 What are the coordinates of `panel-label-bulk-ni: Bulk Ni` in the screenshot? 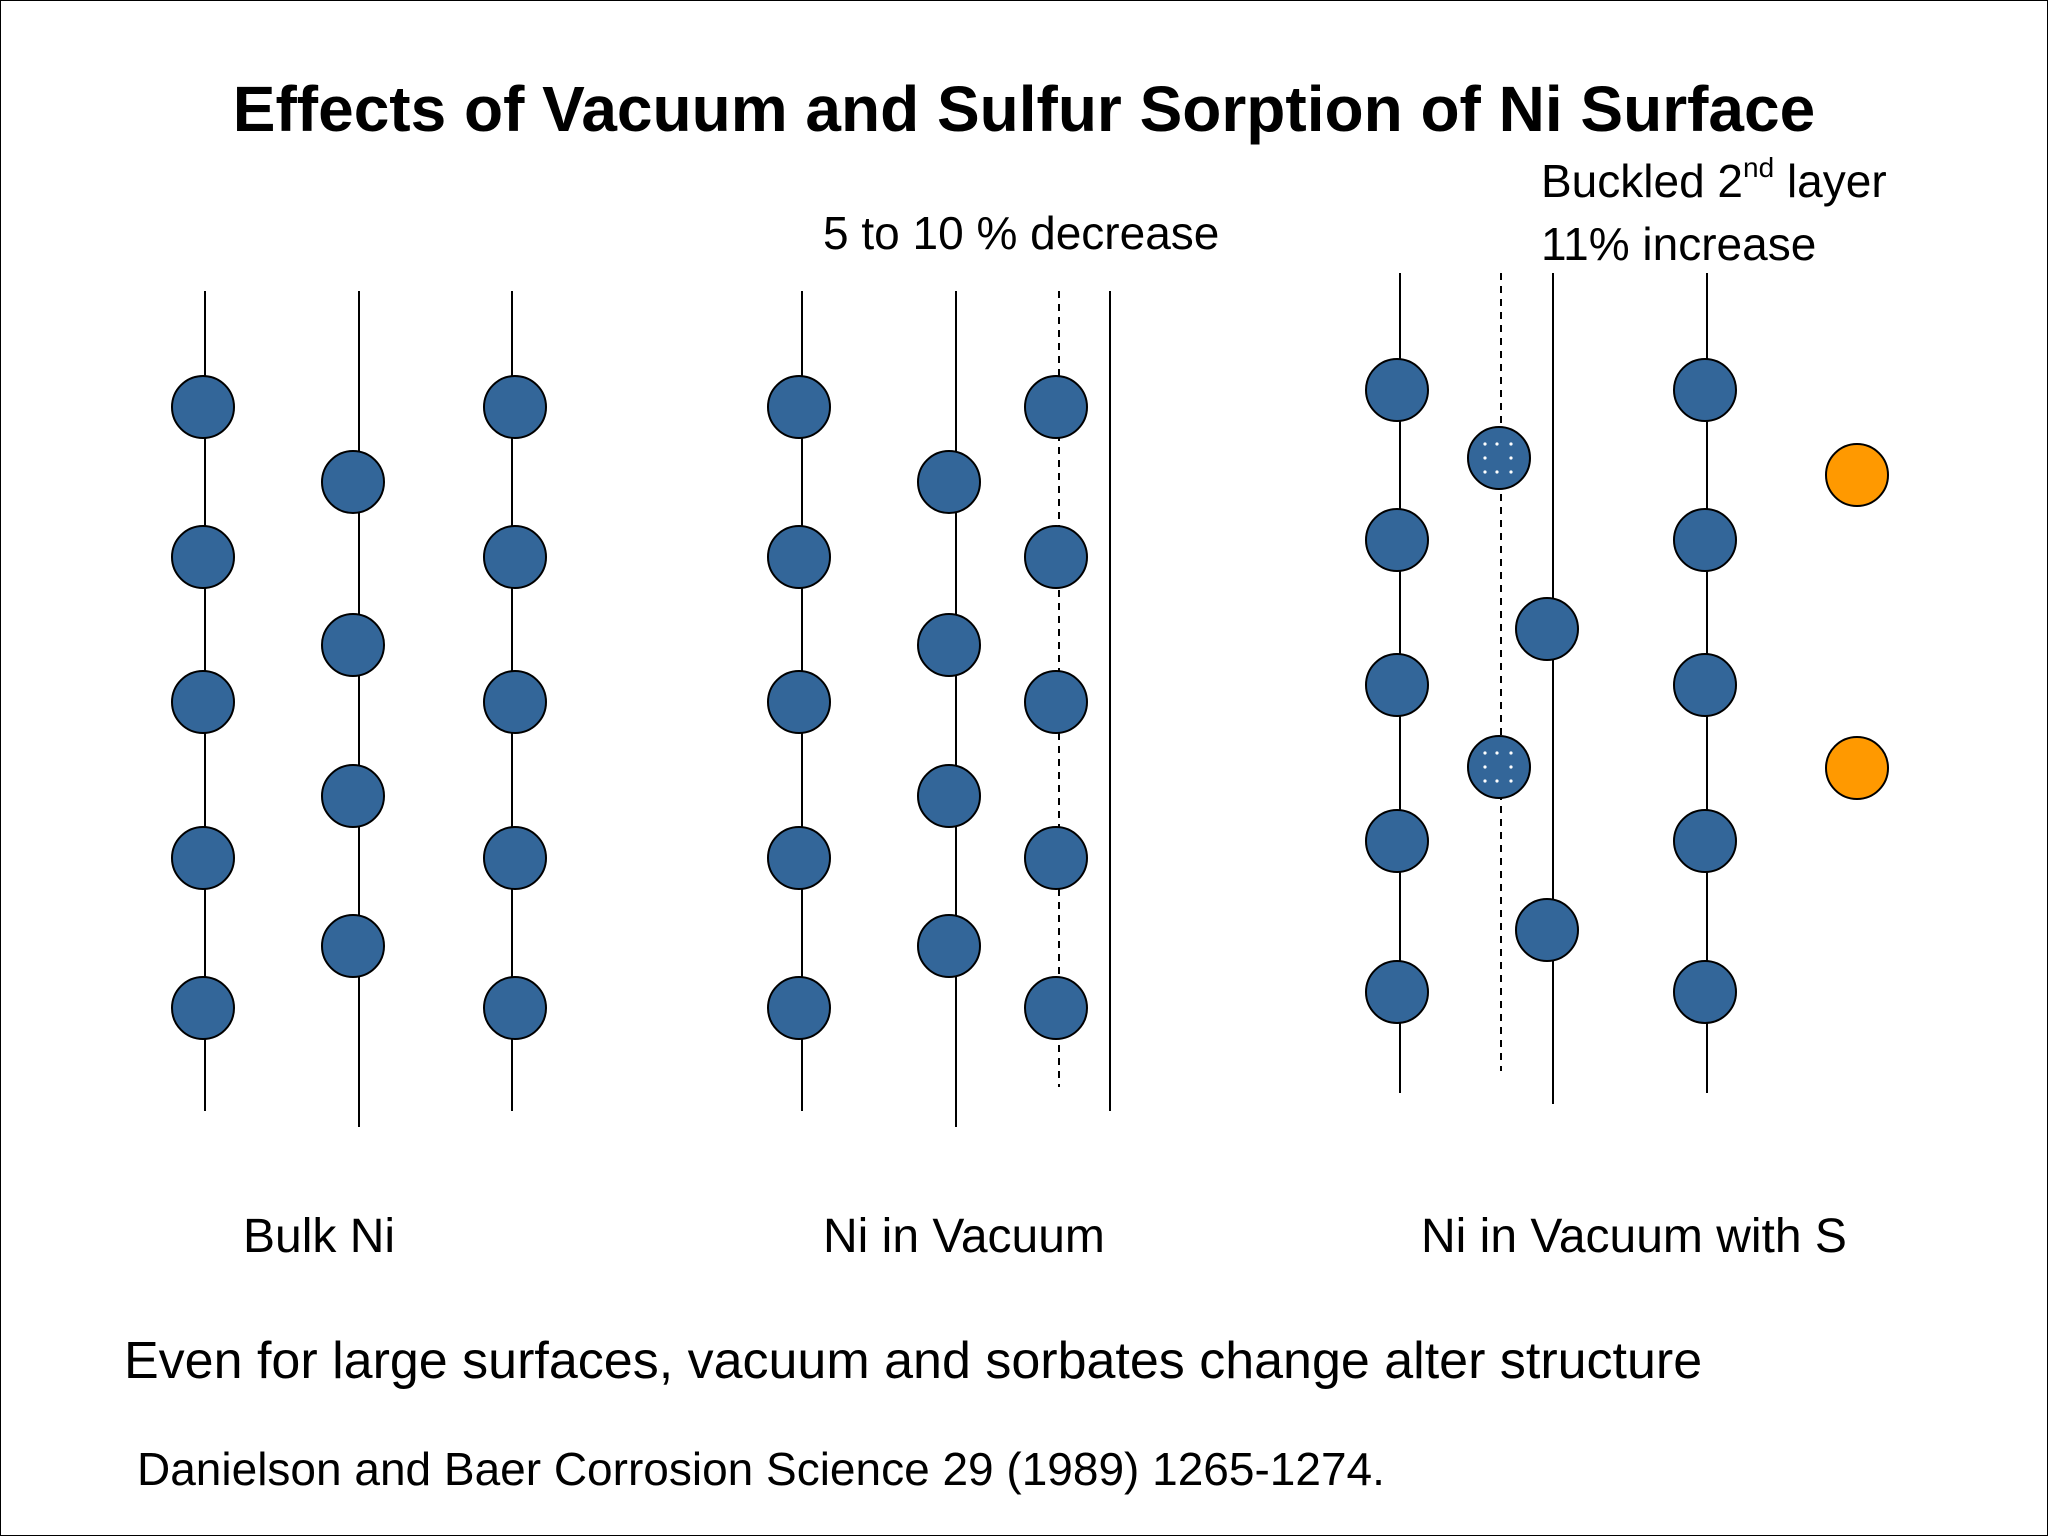 It's located at (319, 1236).